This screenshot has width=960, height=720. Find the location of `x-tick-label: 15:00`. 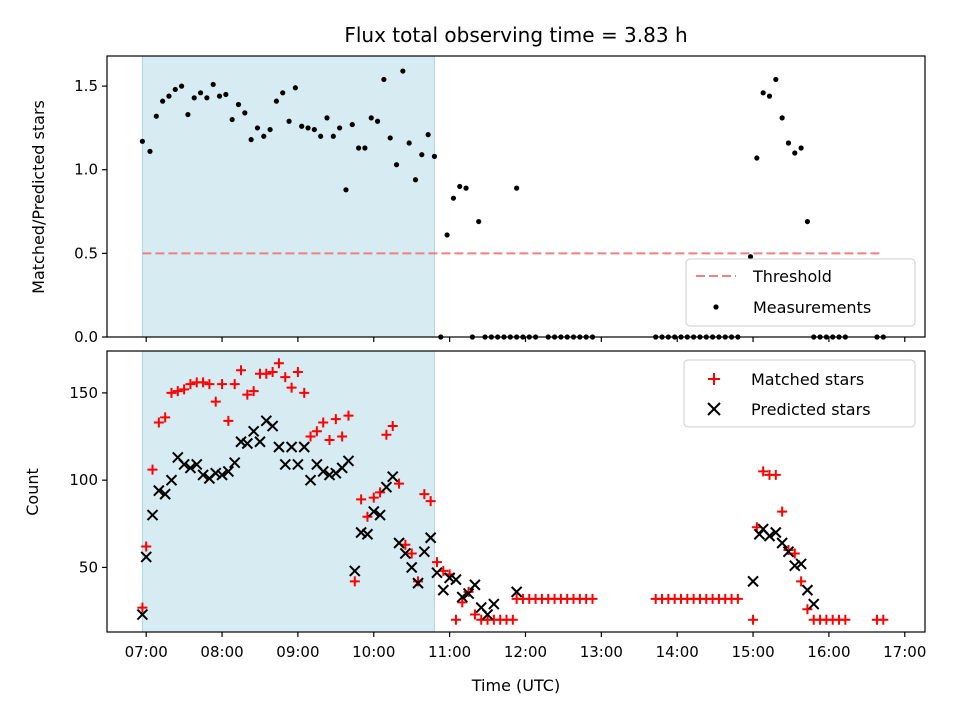

x-tick-label: 15:00 is located at coordinates (752, 652).